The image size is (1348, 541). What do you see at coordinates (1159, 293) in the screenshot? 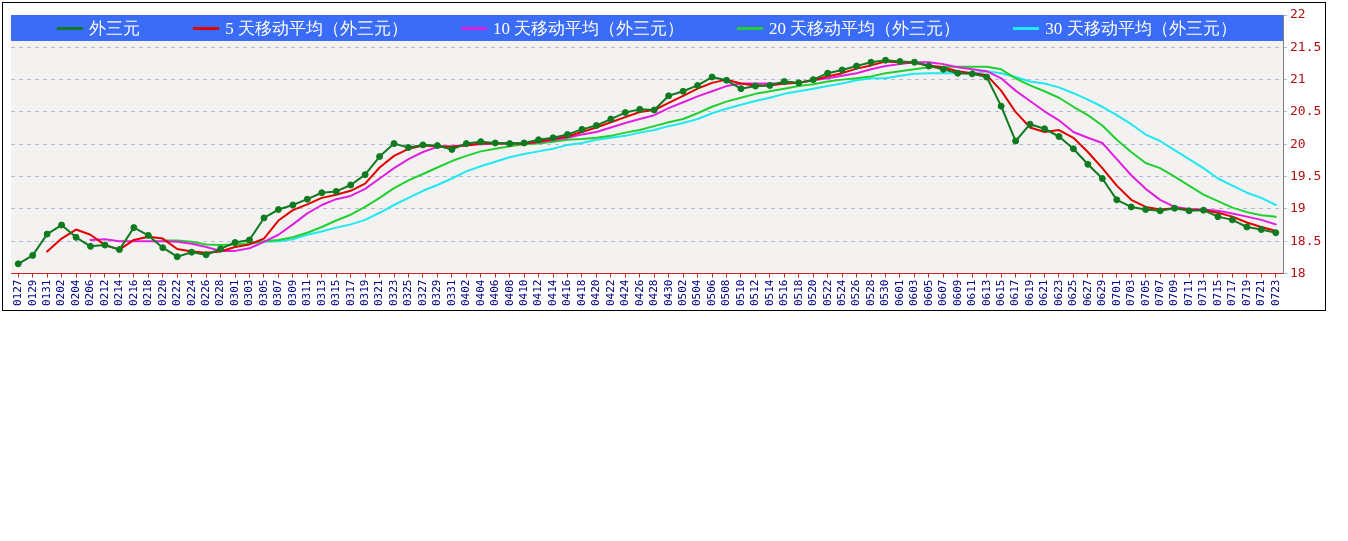
I see `x-tick-label: 0707` at bounding box center [1159, 293].